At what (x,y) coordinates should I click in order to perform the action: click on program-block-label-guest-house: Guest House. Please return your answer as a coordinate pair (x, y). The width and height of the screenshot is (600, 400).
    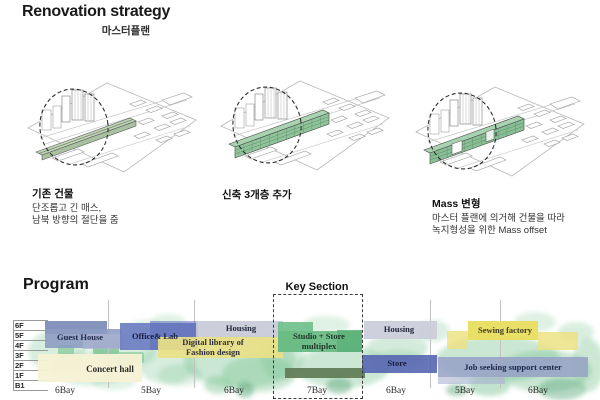
    Looking at the image, I should click on (80, 337).